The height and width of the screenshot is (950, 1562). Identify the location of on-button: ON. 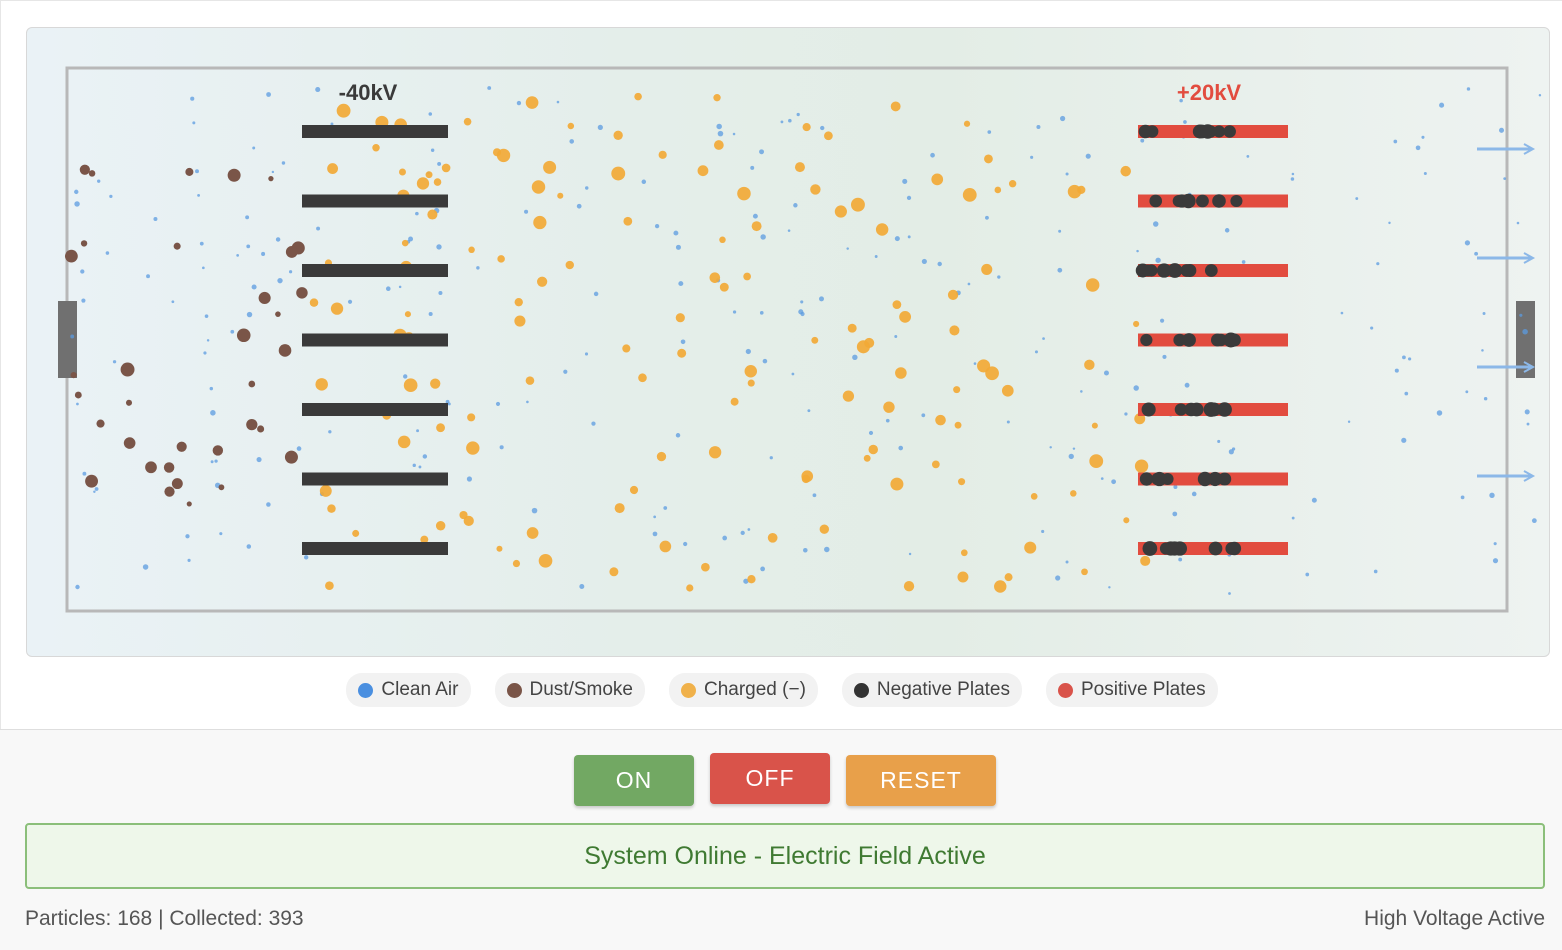
(634, 780).